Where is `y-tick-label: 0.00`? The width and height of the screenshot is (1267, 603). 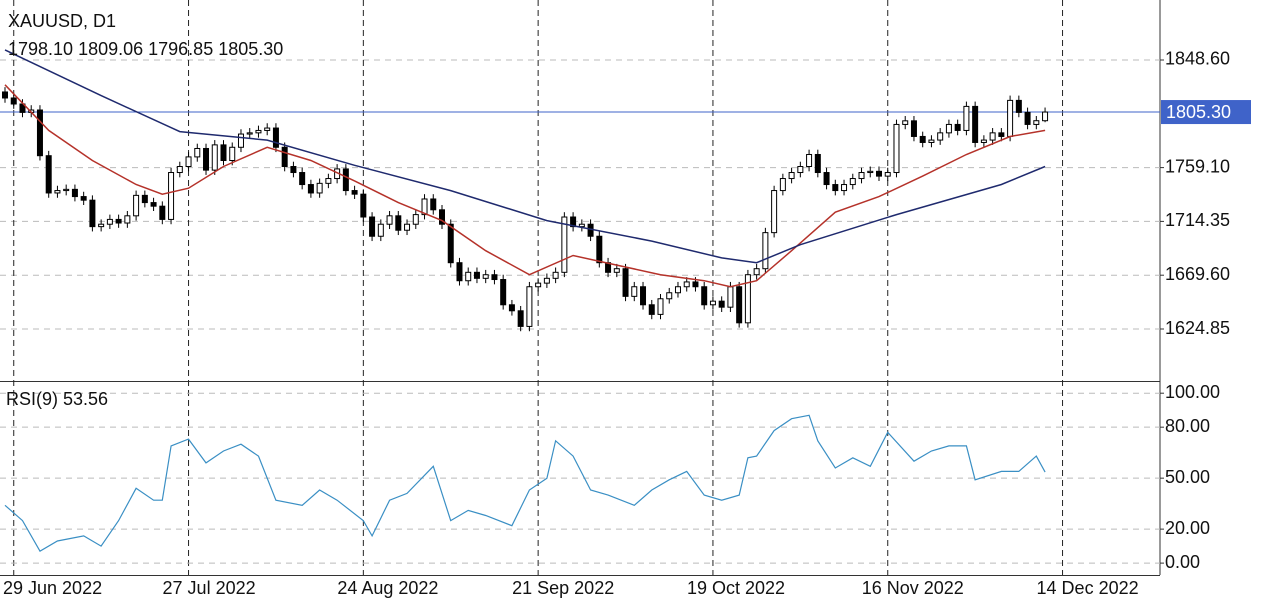 y-tick-label: 0.00 is located at coordinates (1182, 562).